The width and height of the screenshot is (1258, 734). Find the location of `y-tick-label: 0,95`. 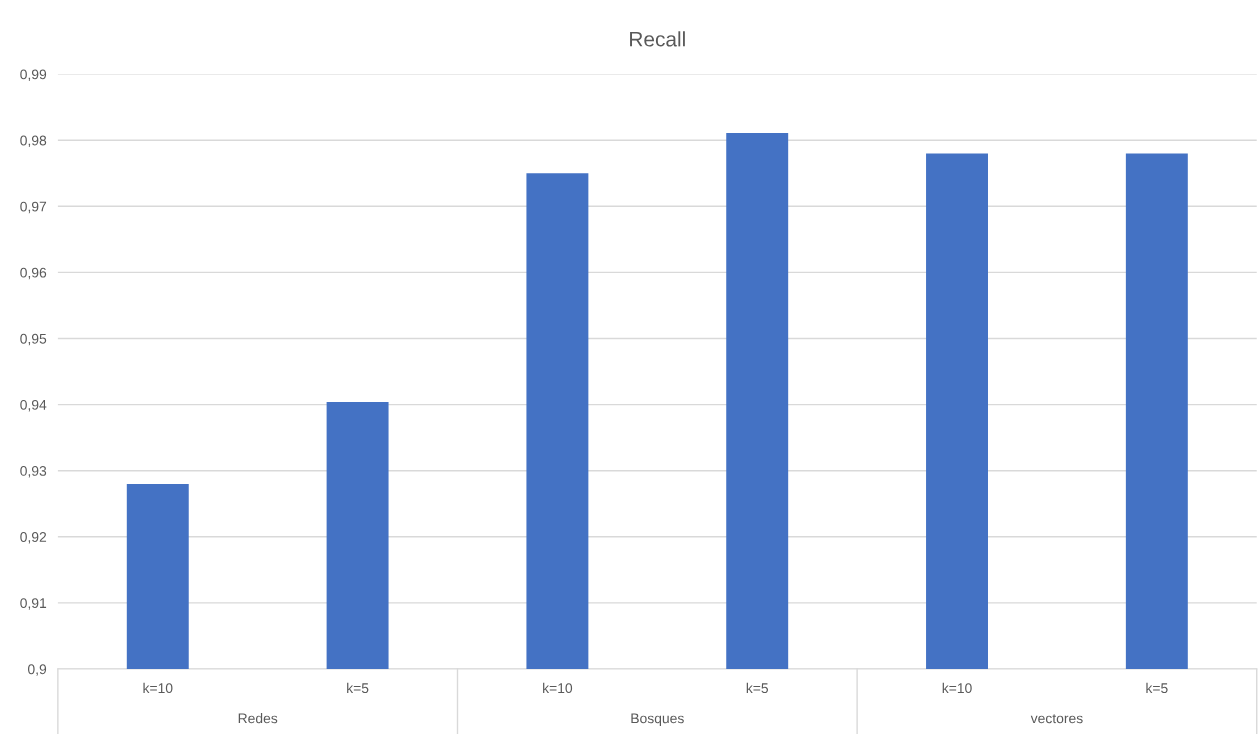

y-tick-label: 0,95 is located at coordinates (33, 339).